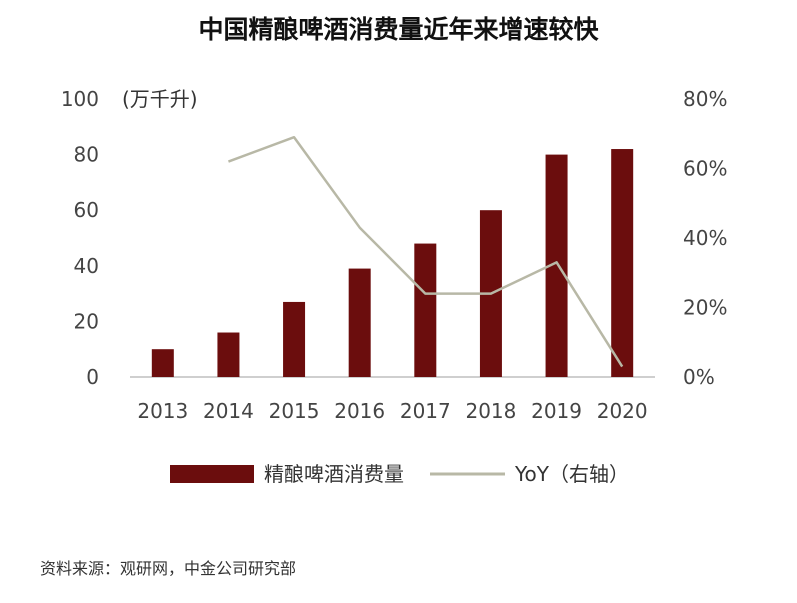 This screenshot has width=797, height=603. What do you see at coordinates (162, 363) in the screenshot?
I see `bar-2013` at bounding box center [162, 363].